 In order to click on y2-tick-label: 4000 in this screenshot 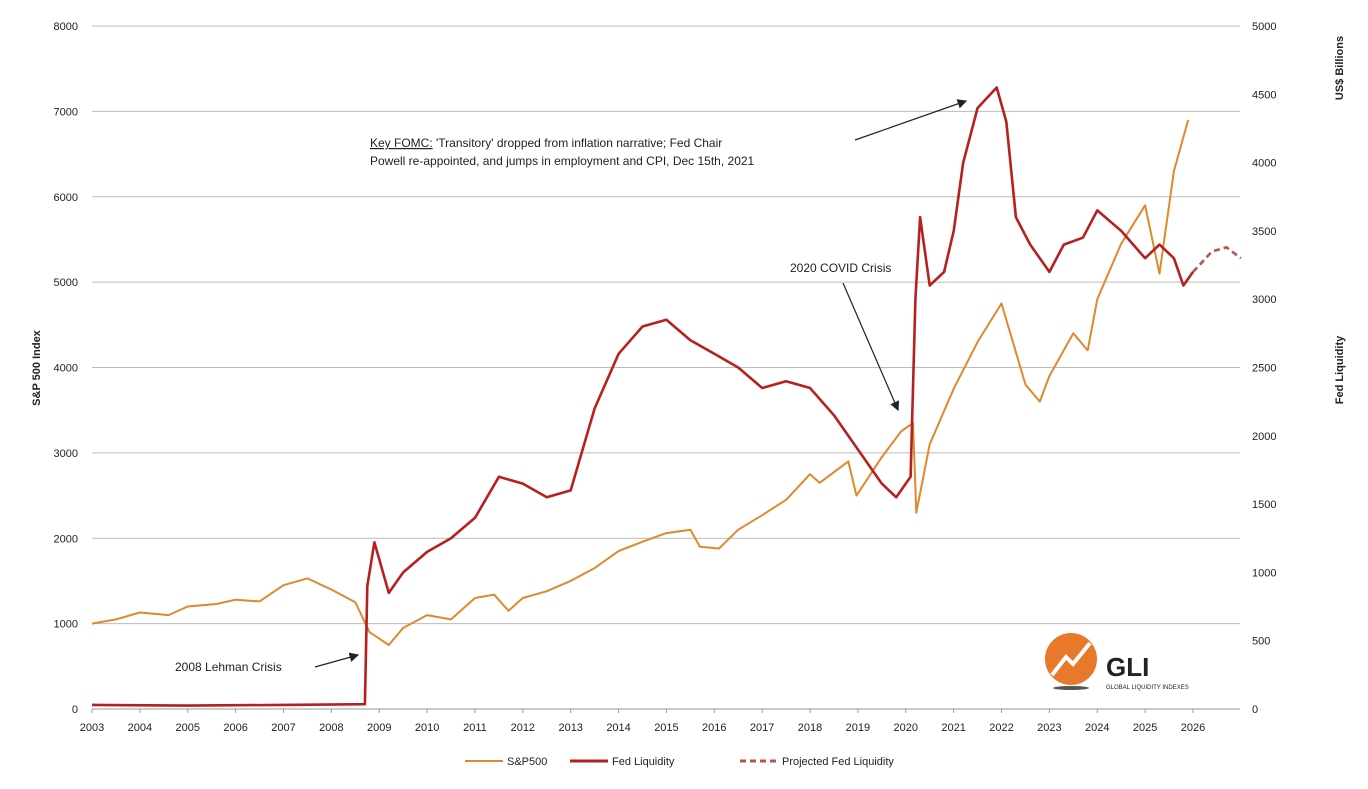, I will do `click(1264, 164)`.